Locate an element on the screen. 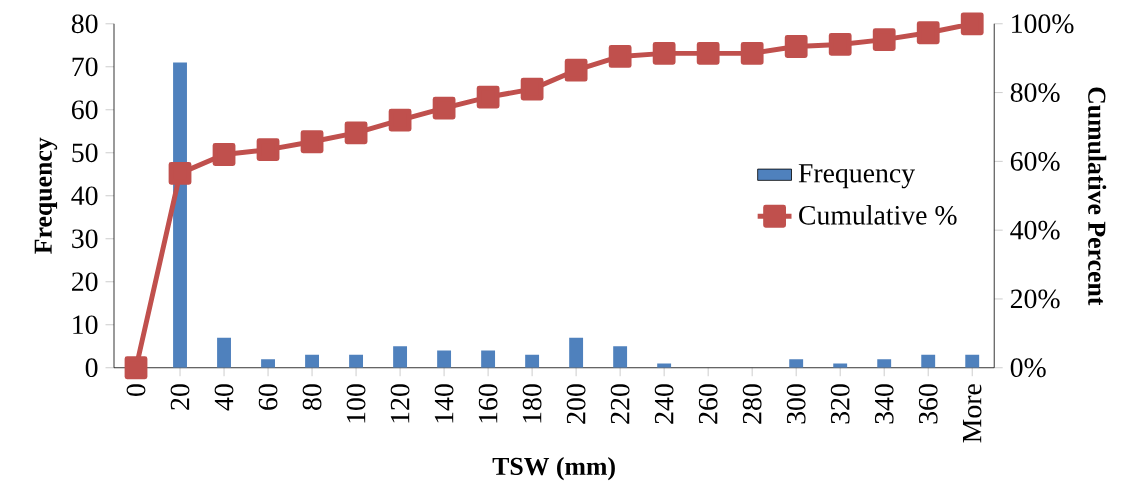 The width and height of the screenshot is (1134, 493). y-tick-label: 20 is located at coordinates (85, 282).